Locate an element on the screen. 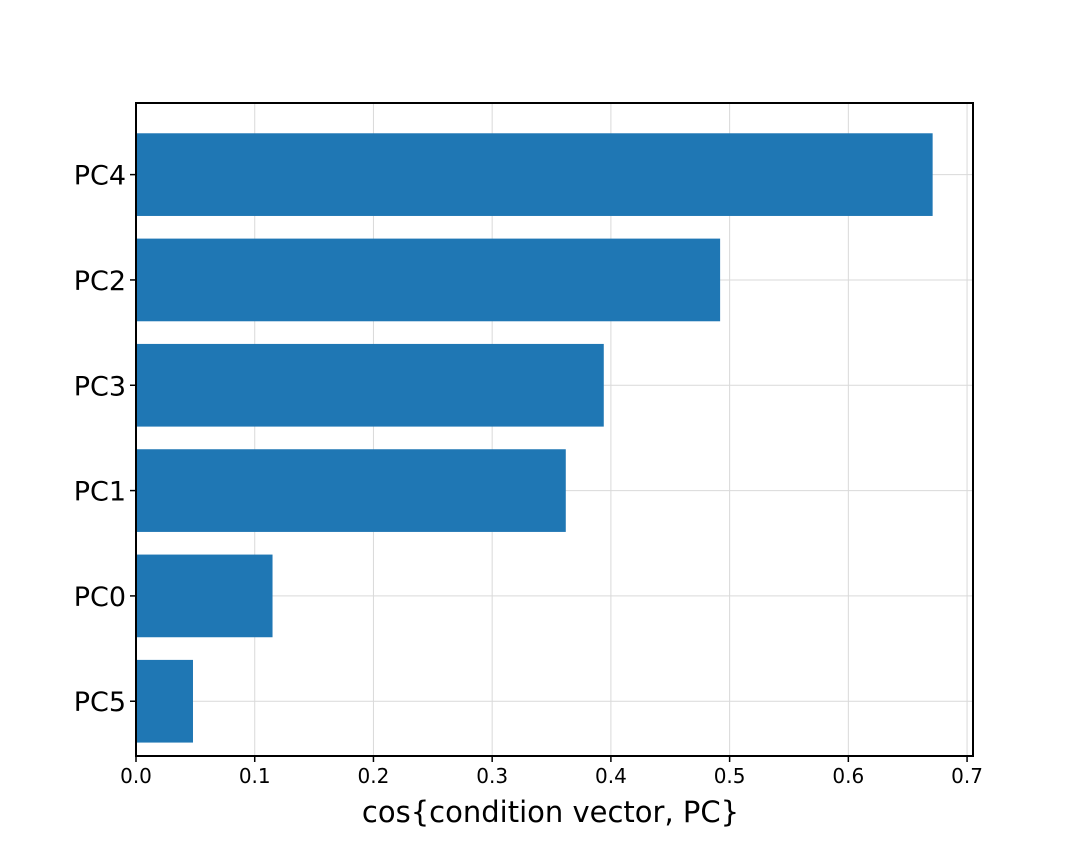 Image resolution: width=1080 pixels, height=864 pixels. bar-pc2 is located at coordinates (428, 280).